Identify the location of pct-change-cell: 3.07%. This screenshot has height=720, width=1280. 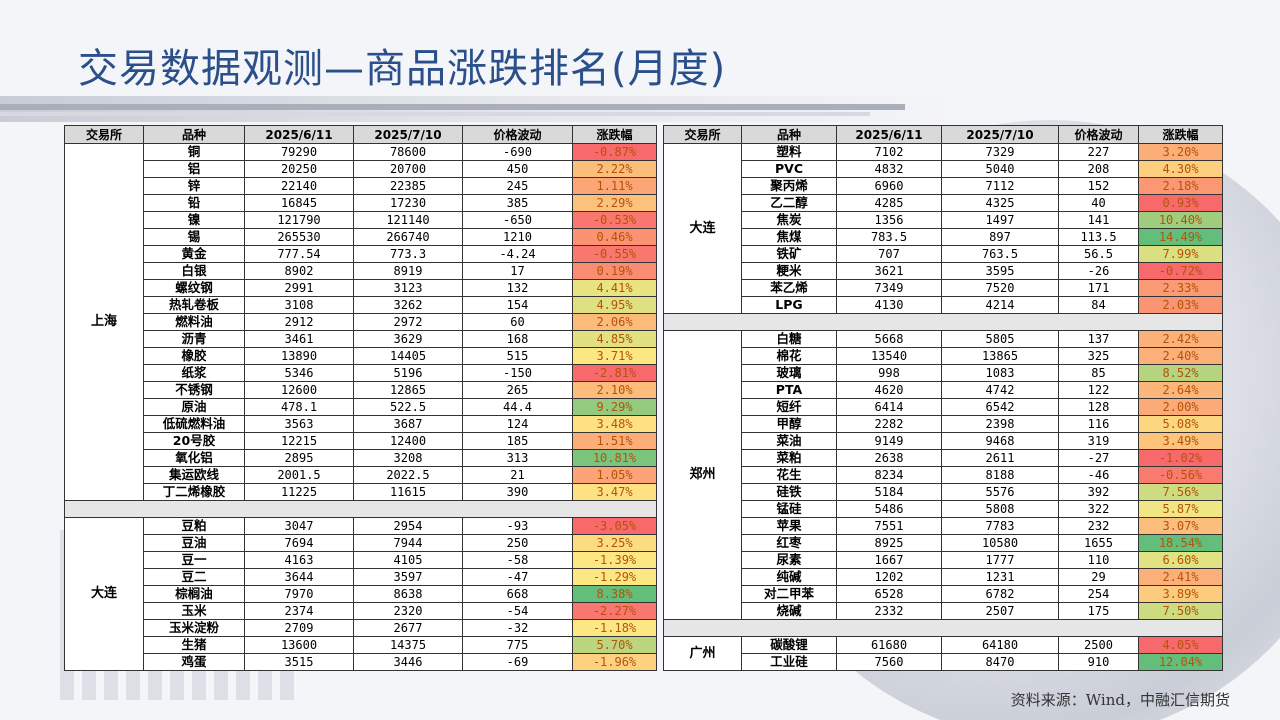
(1180, 526).